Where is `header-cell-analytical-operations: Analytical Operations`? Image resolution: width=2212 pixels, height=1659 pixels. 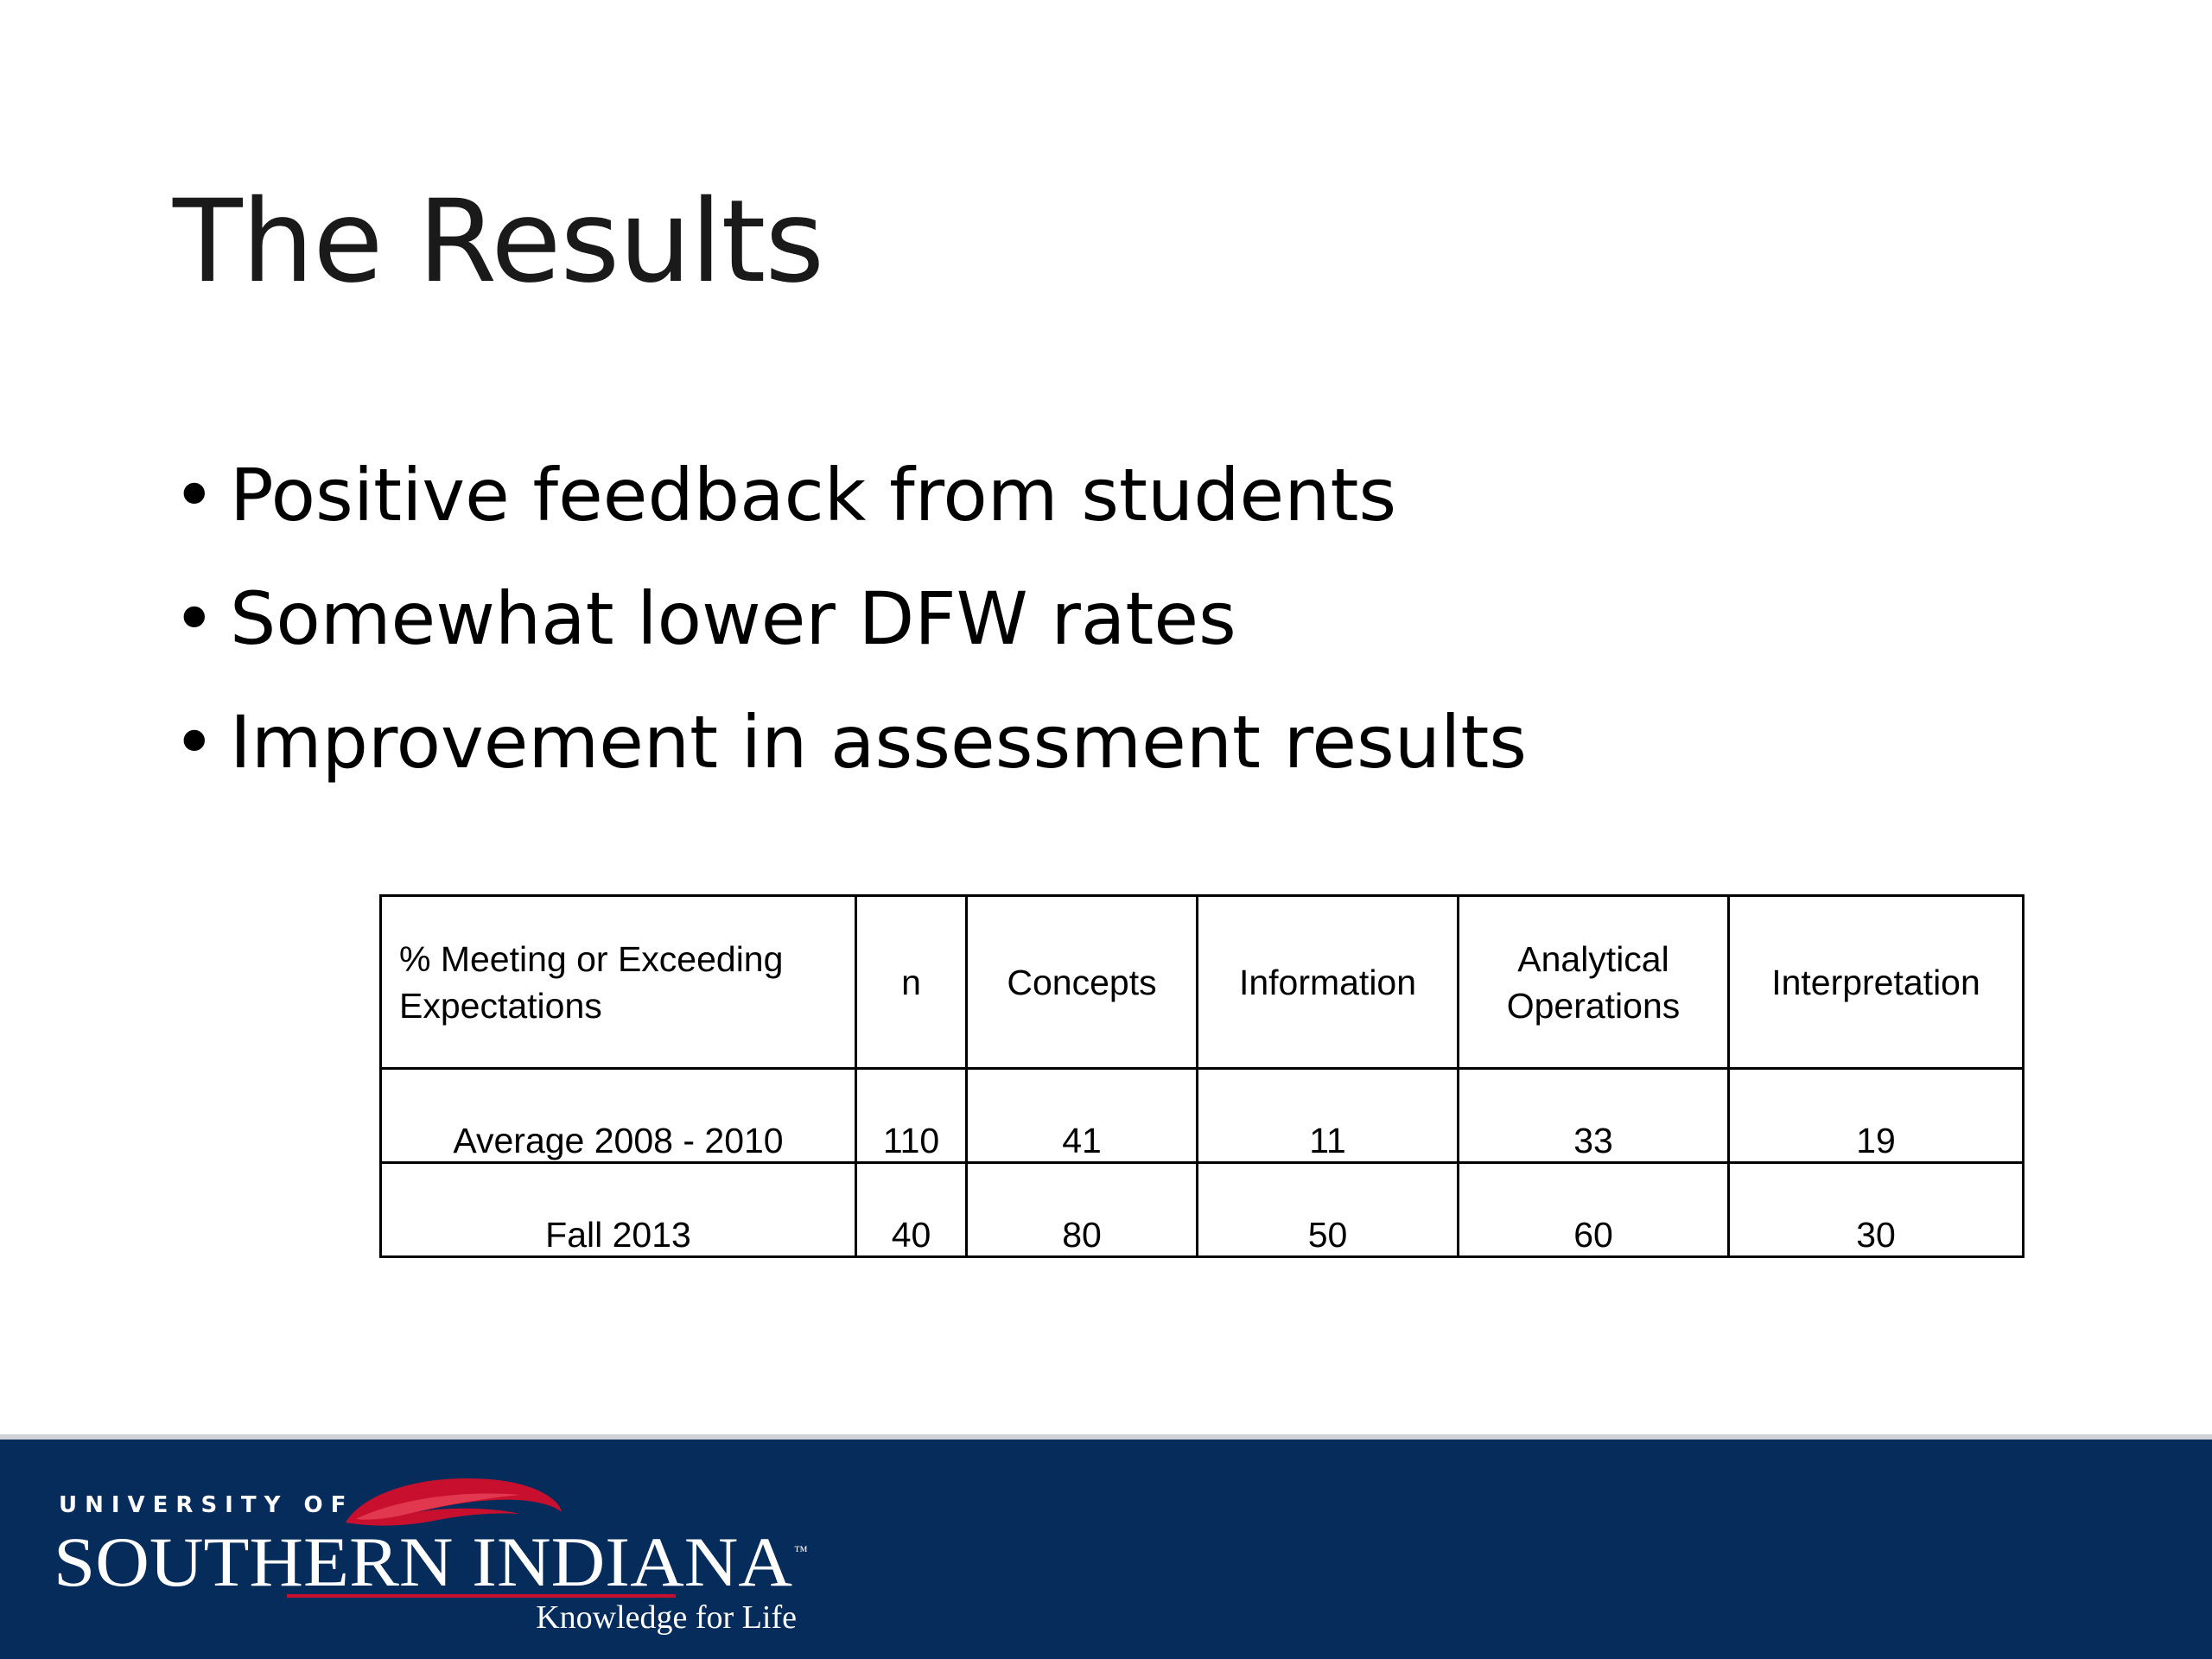
header-cell-analytical-operations: Analytical Operations is located at coordinates (1593, 982).